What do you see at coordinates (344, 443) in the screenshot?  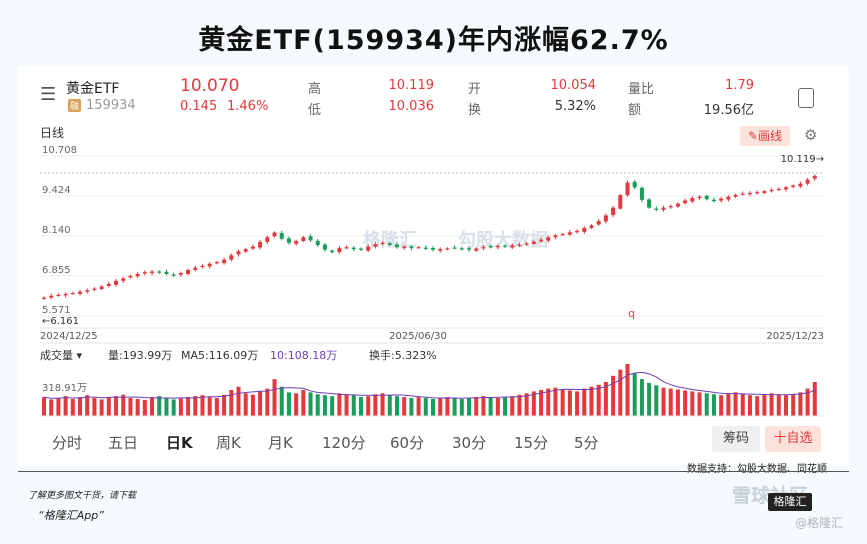 I see `tab-5: 120分` at bounding box center [344, 443].